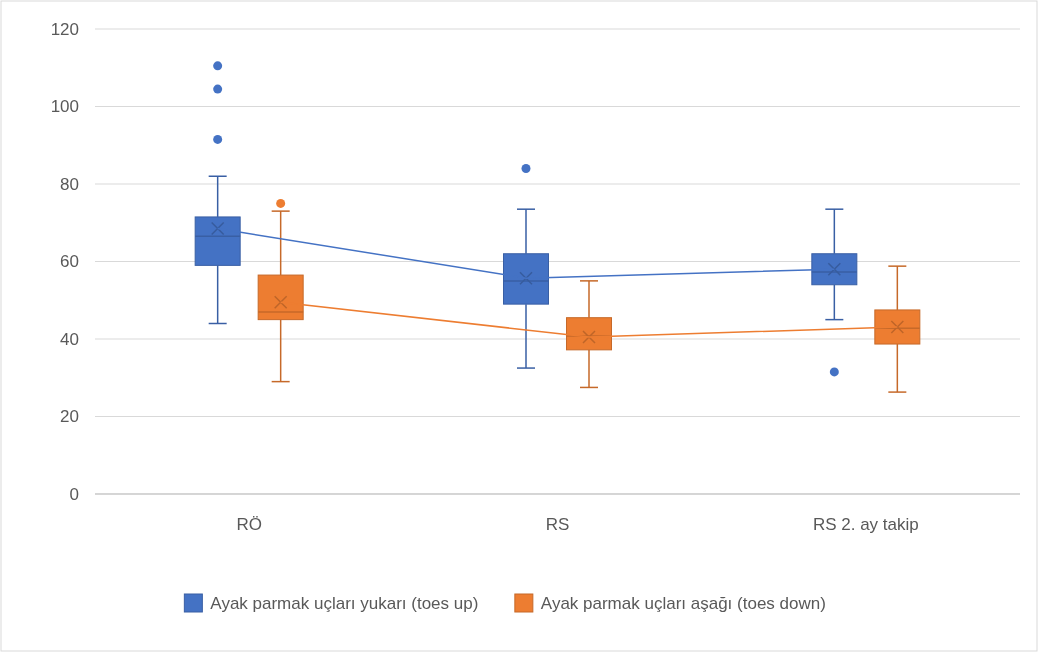 The image size is (1038, 652). What do you see at coordinates (344, 603) in the screenshot?
I see `legend-label: Ayak parmak uçları yukarı (toes up)` at bounding box center [344, 603].